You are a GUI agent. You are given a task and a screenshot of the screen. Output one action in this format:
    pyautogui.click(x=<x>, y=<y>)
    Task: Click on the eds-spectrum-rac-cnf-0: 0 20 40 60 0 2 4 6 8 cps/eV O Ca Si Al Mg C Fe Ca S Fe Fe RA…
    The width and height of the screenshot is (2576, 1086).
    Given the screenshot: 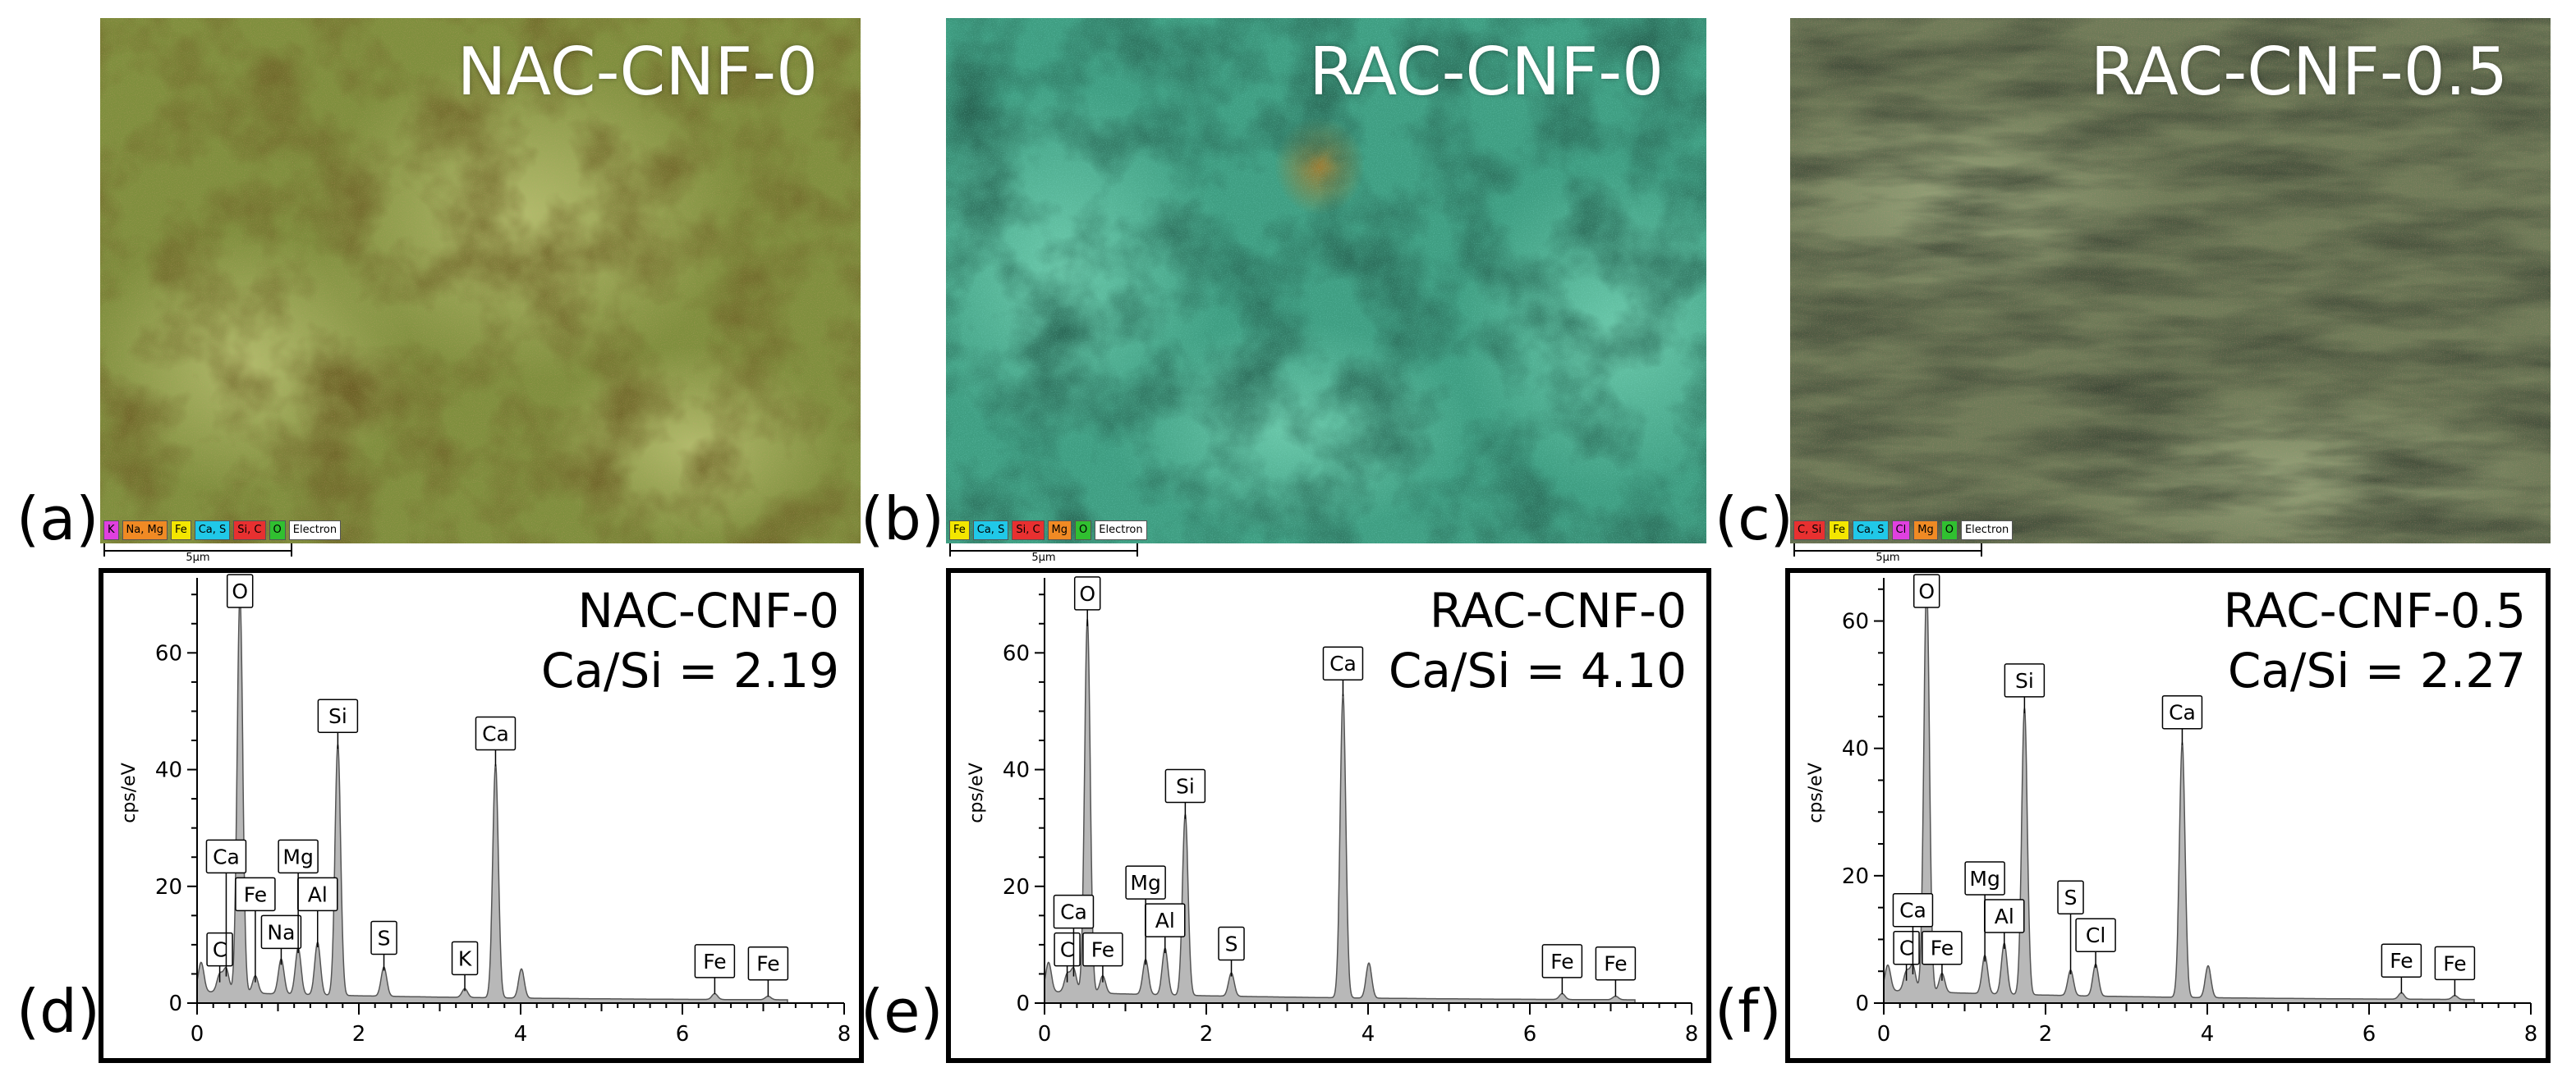 What is the action you would take?
    pyautogui.click(x=1328, y=815)
    